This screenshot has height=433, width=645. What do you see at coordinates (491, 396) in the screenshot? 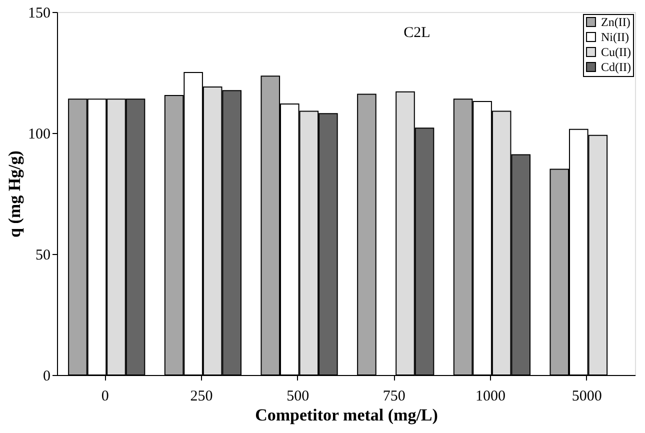
I see `x-tick-label: 1000` at bounding box center [491, 396].